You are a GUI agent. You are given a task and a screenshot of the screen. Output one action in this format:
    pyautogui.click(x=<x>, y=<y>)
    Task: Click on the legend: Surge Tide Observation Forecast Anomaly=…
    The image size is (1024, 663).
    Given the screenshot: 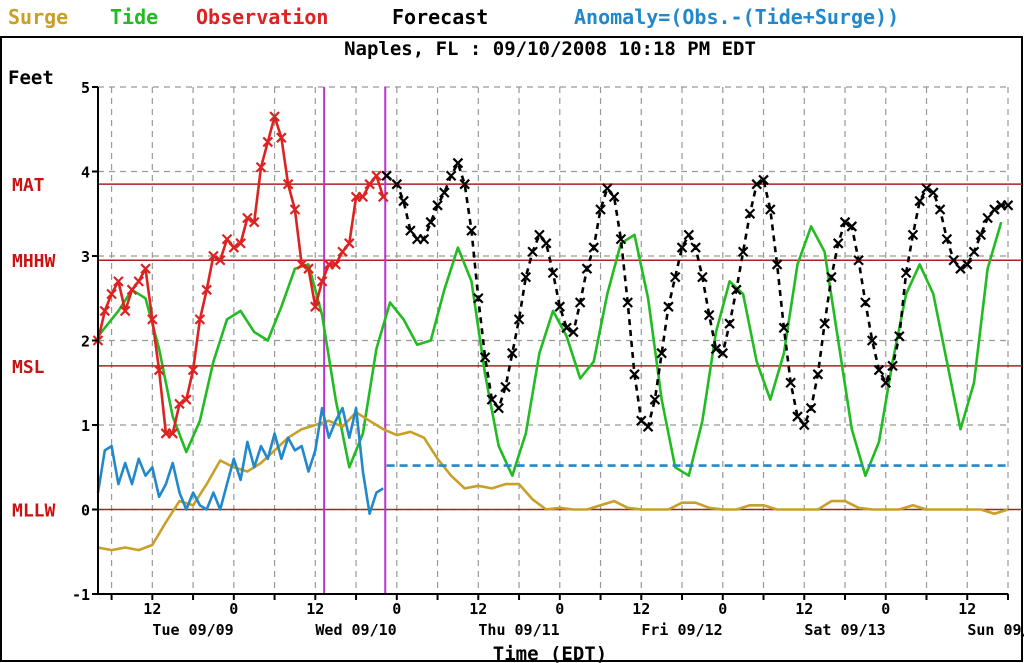 What is the action you would take?
    pyautogui.click(x=453, y=17)
    